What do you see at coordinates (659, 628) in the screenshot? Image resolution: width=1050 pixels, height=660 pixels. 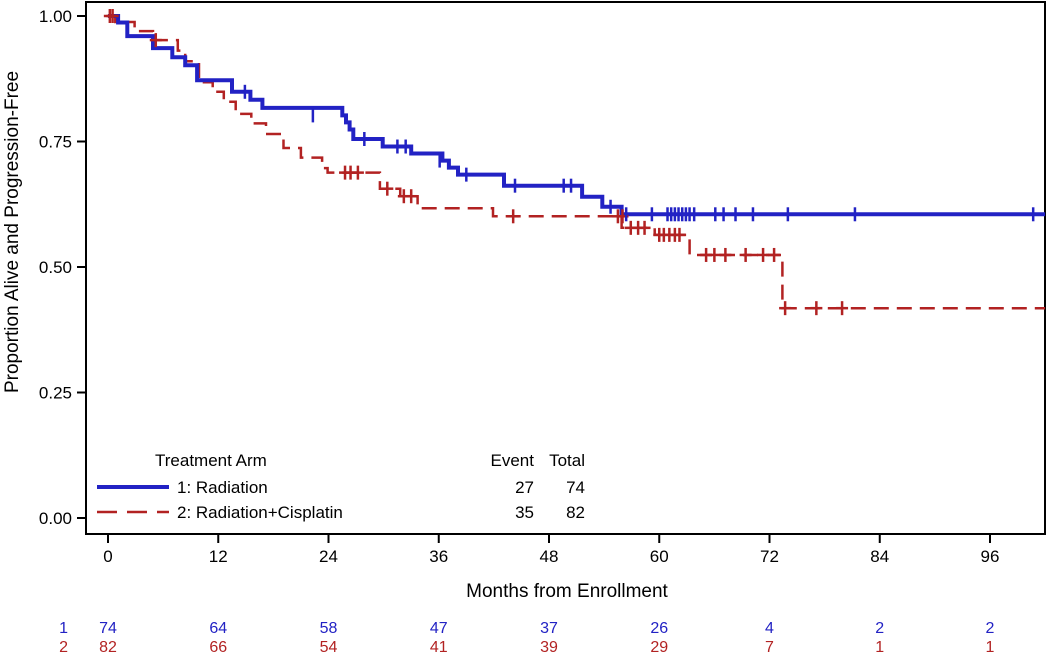 I see `risk-count: 26` at bounding box center [659, 628].